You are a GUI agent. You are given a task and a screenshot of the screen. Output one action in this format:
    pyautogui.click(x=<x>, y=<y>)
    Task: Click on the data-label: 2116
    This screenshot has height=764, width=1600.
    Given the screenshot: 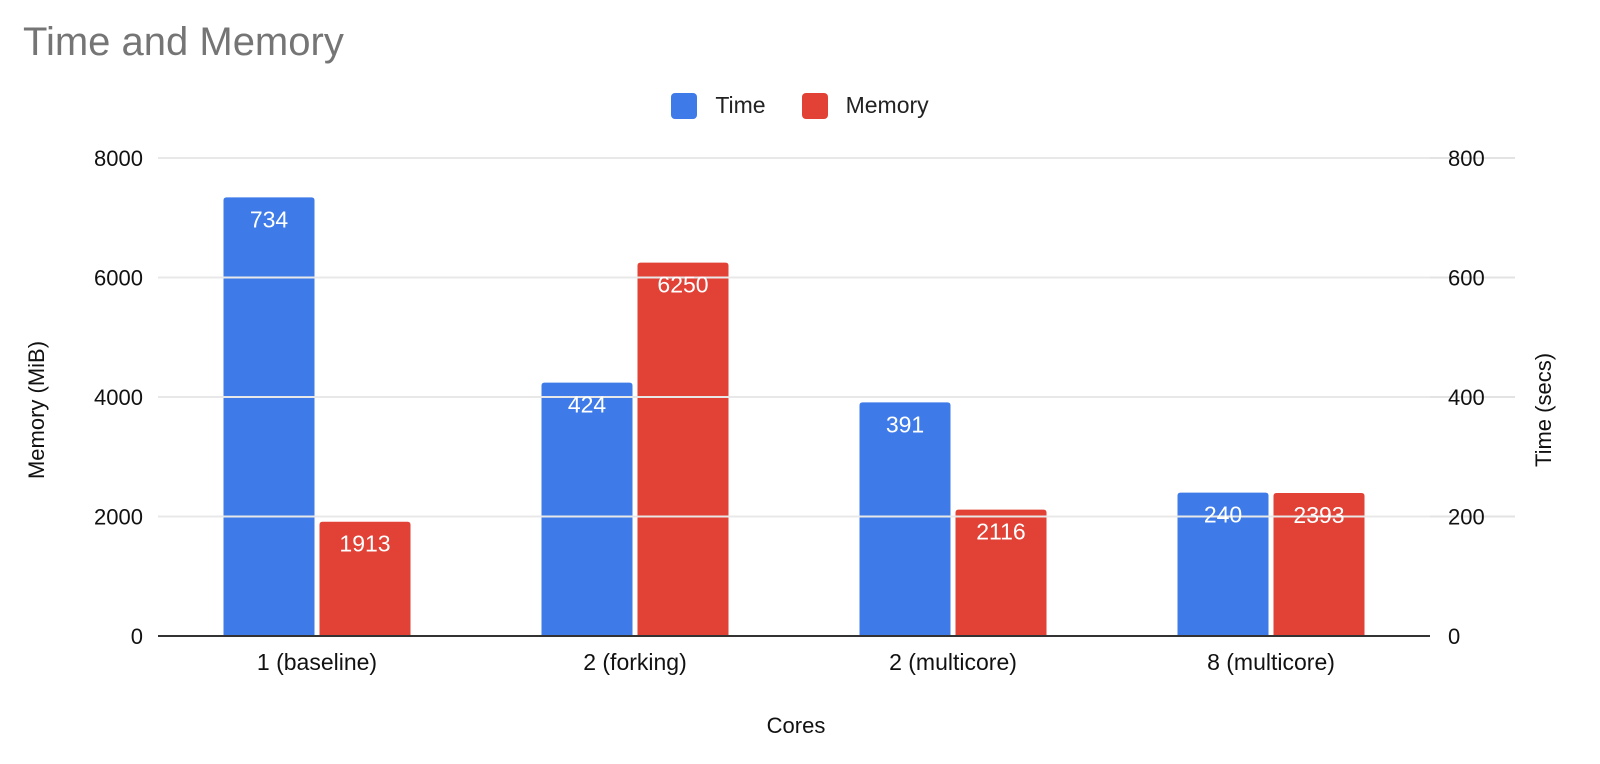 What is the action you would take?
    pyautogui.click(x=1000, y=532)
    